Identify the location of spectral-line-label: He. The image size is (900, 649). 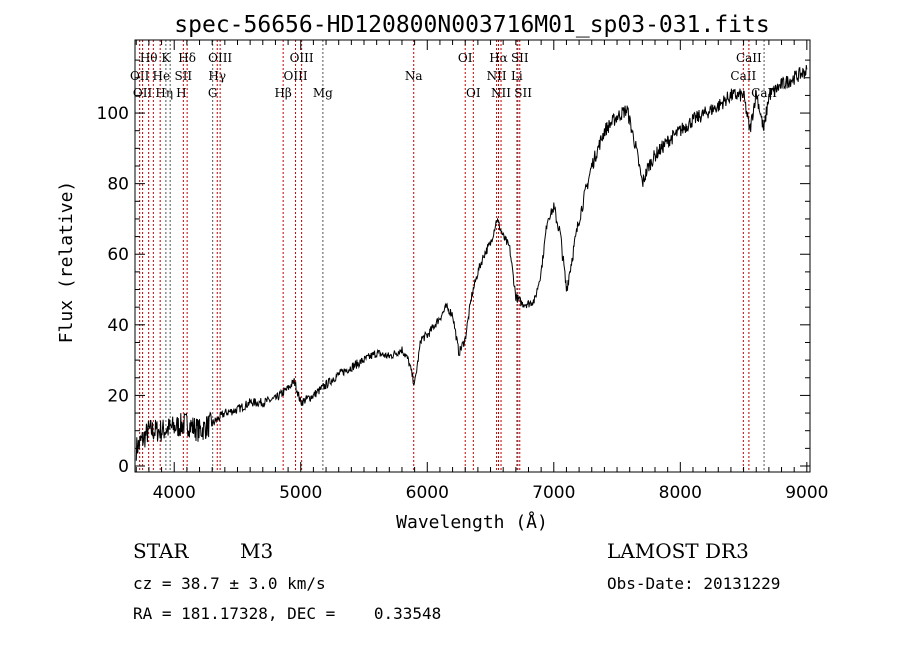
(162, 76).